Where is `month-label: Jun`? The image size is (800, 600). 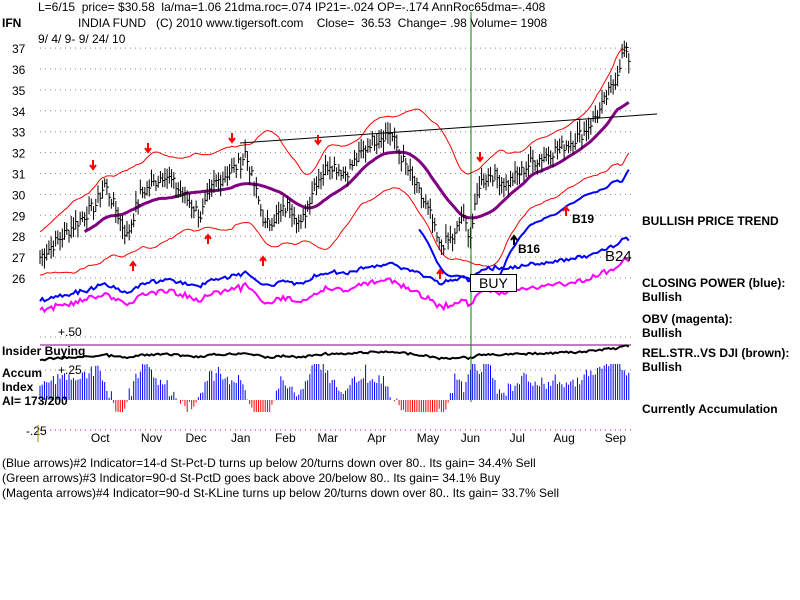
month-label: Jun is located at coordinates (470, 438).